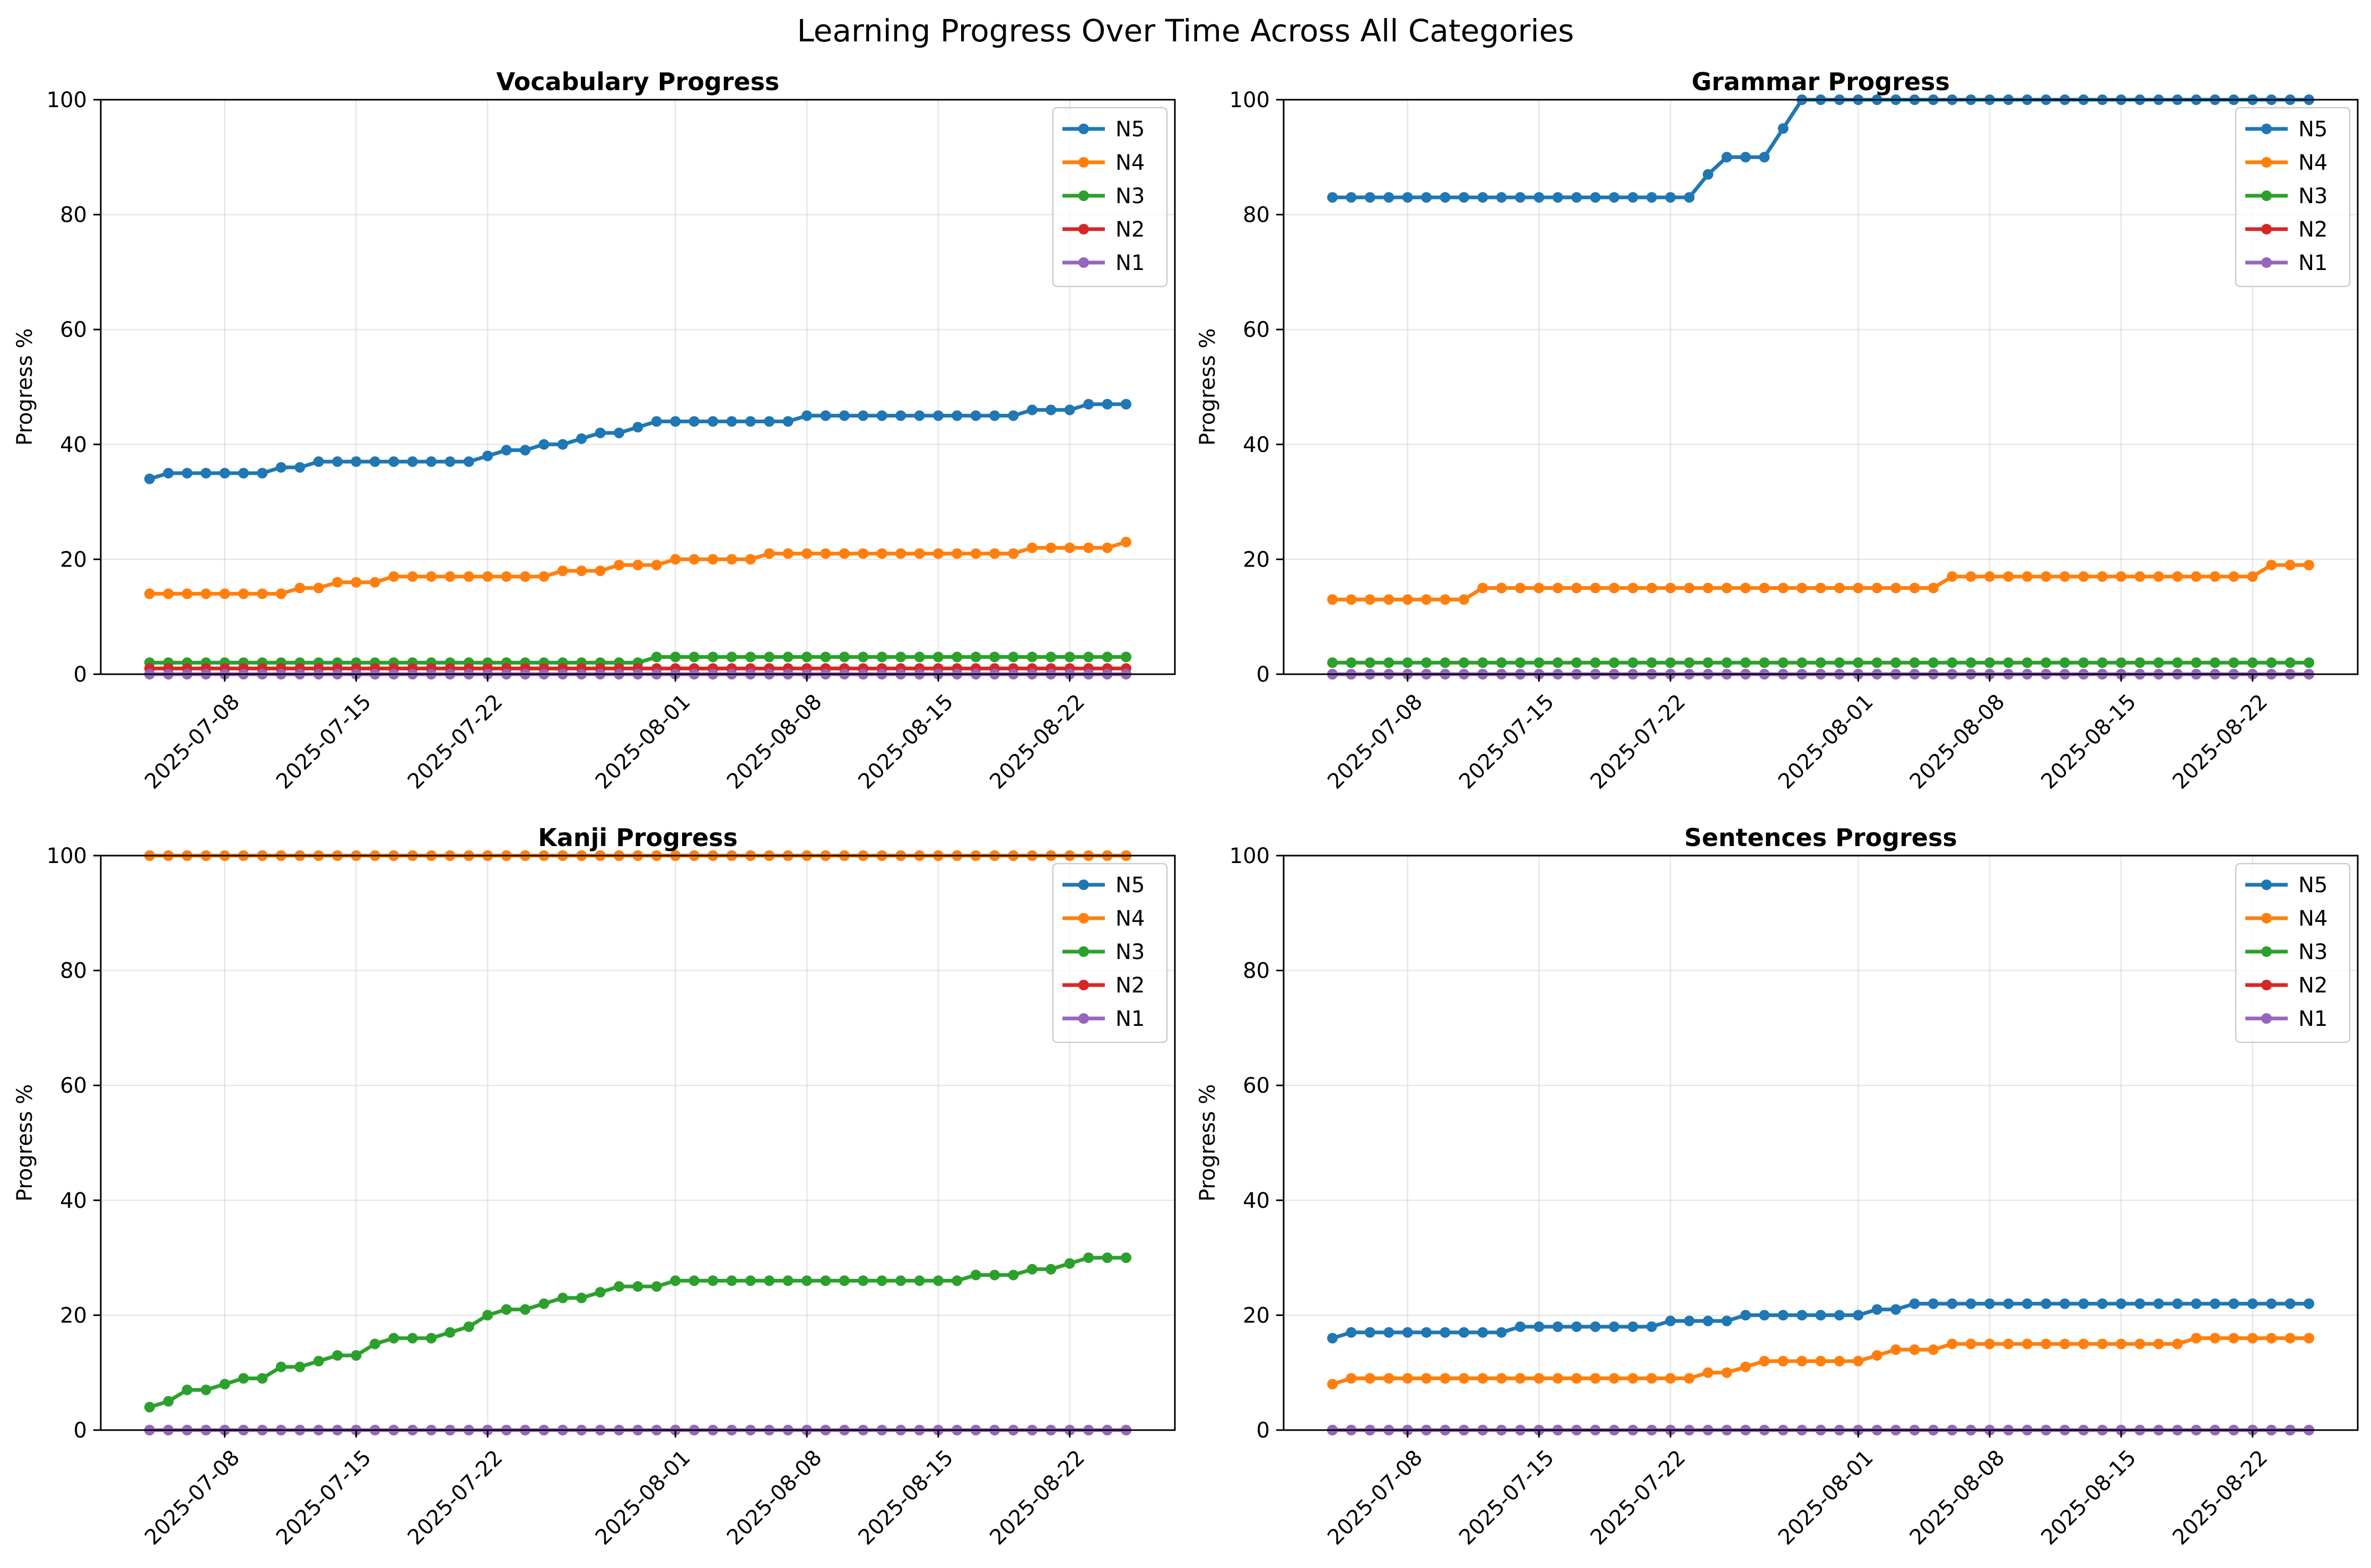 This screenshot has width=2371, height=1568. Describe the element at coordinates (1820, 1321) in the screenshot. I see `series-N5` at that location.